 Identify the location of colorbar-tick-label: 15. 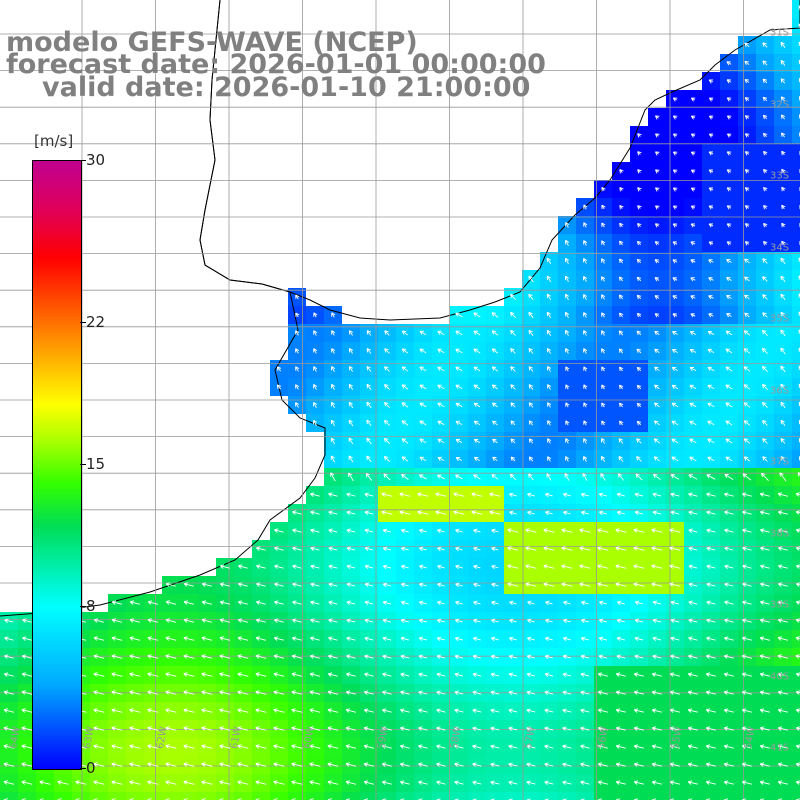
(96, 464).